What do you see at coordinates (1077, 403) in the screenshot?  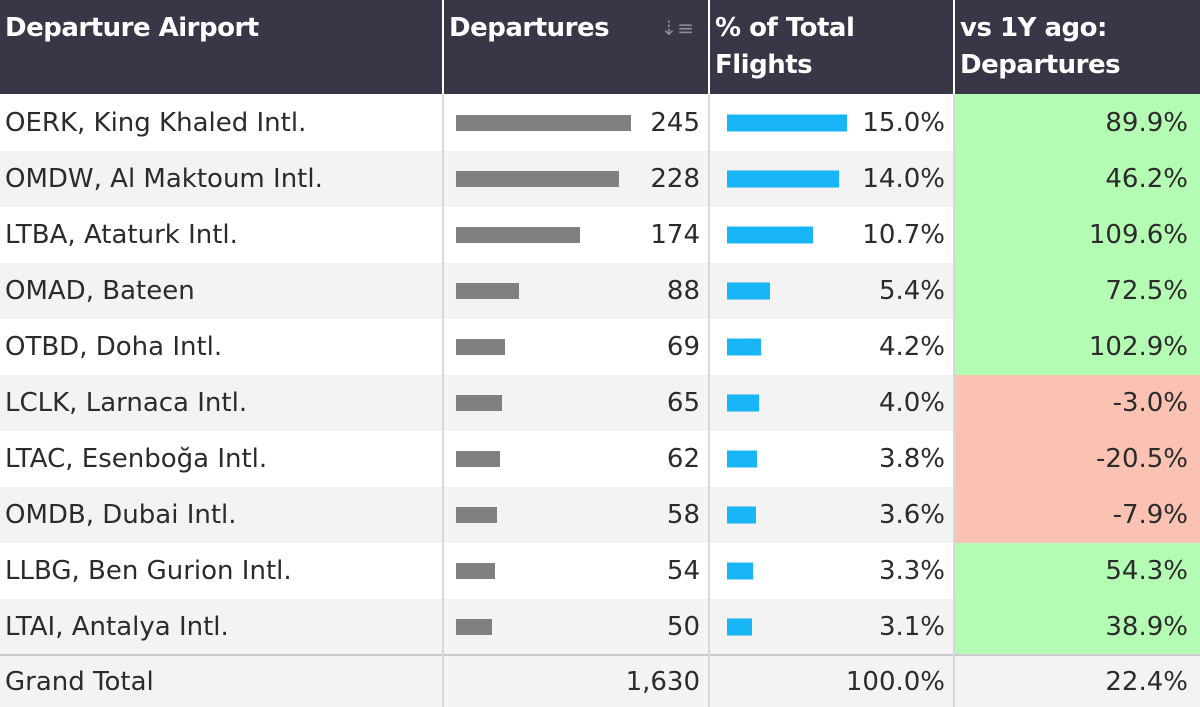 I see `vs-1y-cell: -3.0%` at bounding box center [1077, 403].